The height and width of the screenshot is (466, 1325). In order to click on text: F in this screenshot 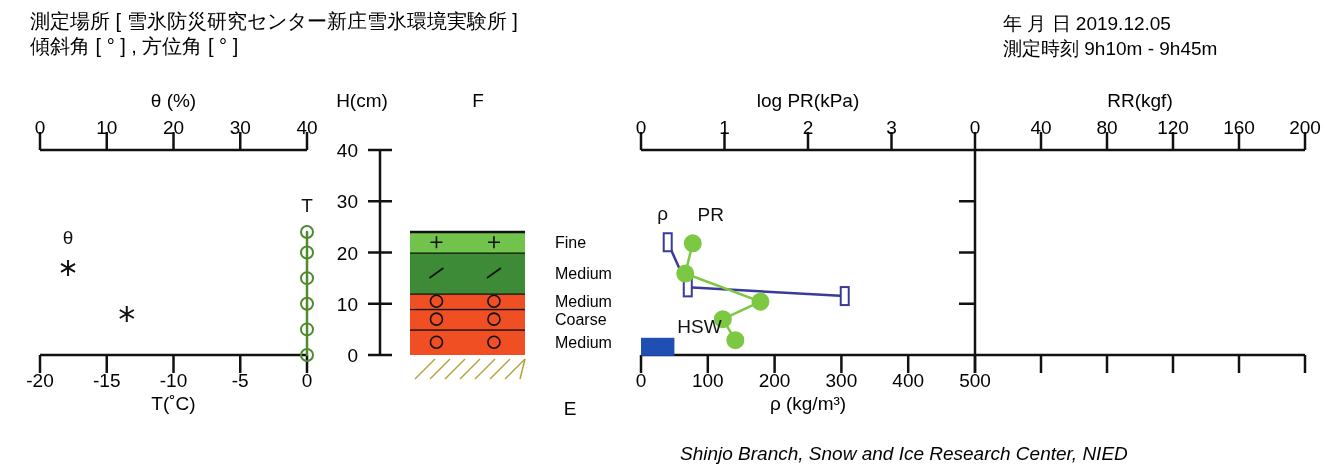, I will do `click(478, 100)`.